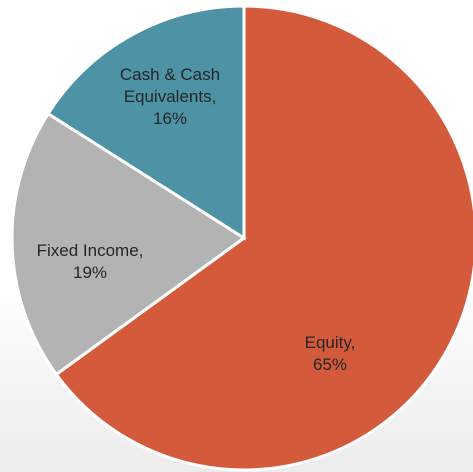 The image size is (473, 472). I want to click on slice-label: Cash & Cash Equivalents,, so click(170, 85).